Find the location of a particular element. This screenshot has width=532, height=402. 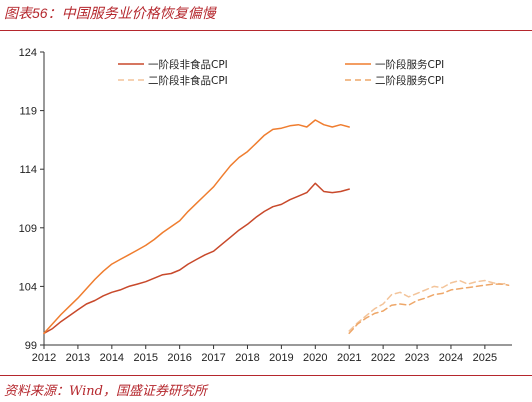

x-tick-label: 2025 is located at coordinates (485, 358).